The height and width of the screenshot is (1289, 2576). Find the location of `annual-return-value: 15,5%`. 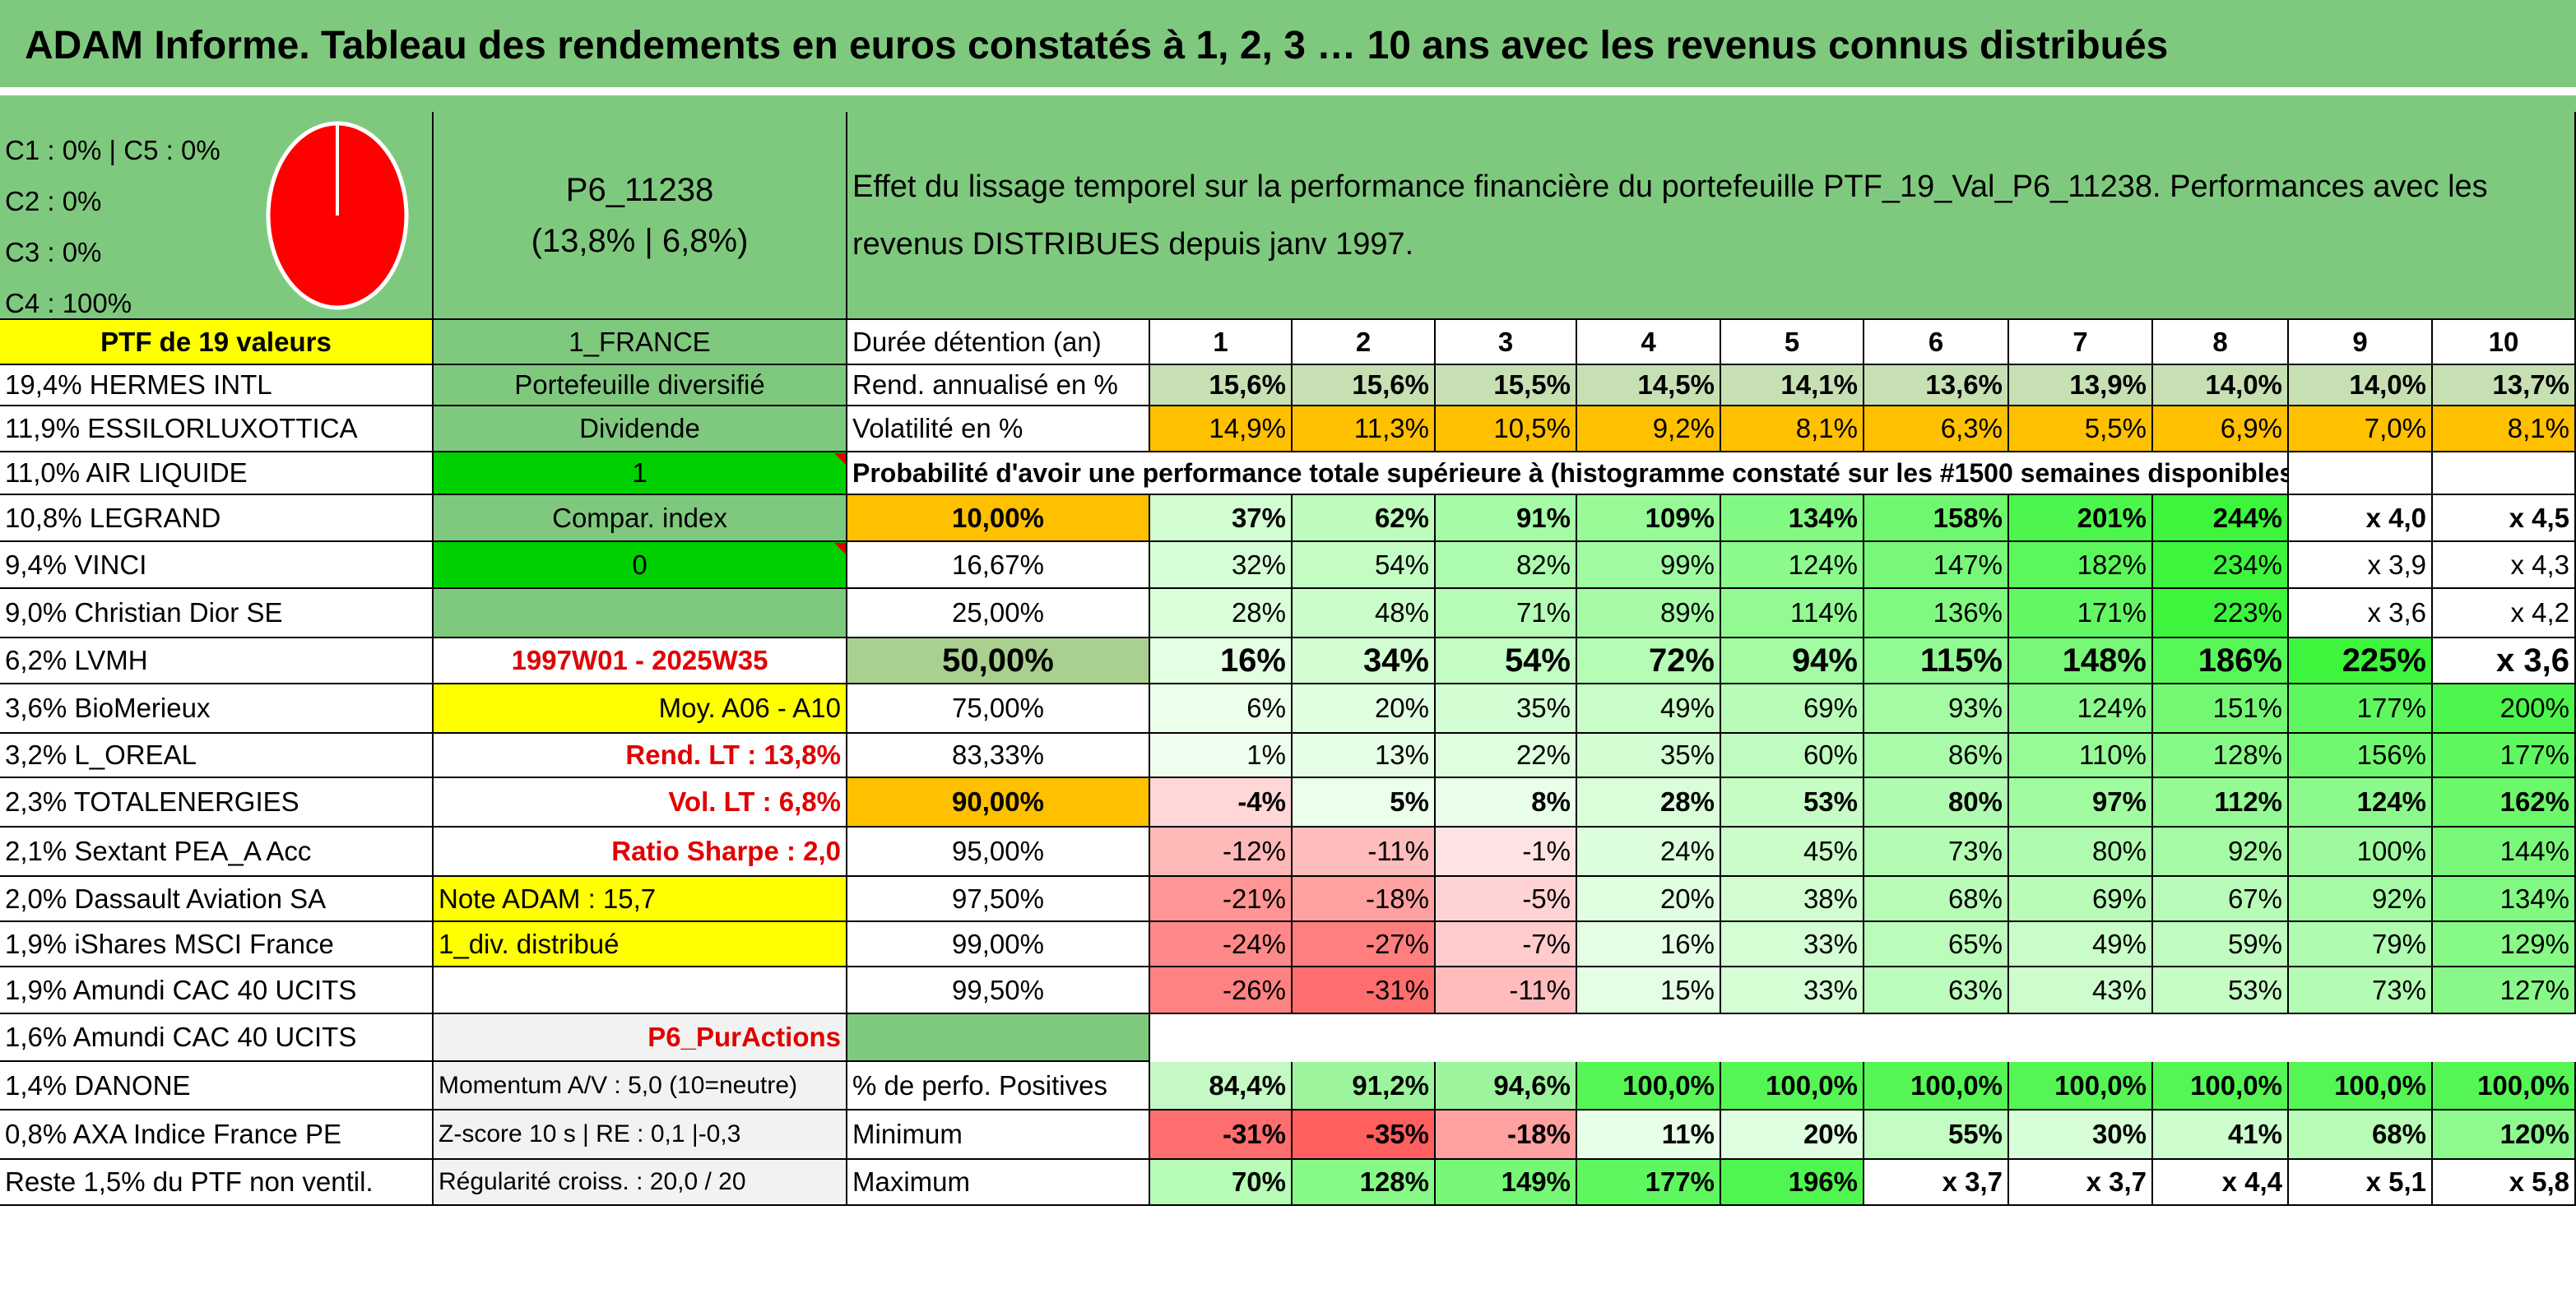

annual-return-value: 15,5% is located at coordinates (1506, 385).